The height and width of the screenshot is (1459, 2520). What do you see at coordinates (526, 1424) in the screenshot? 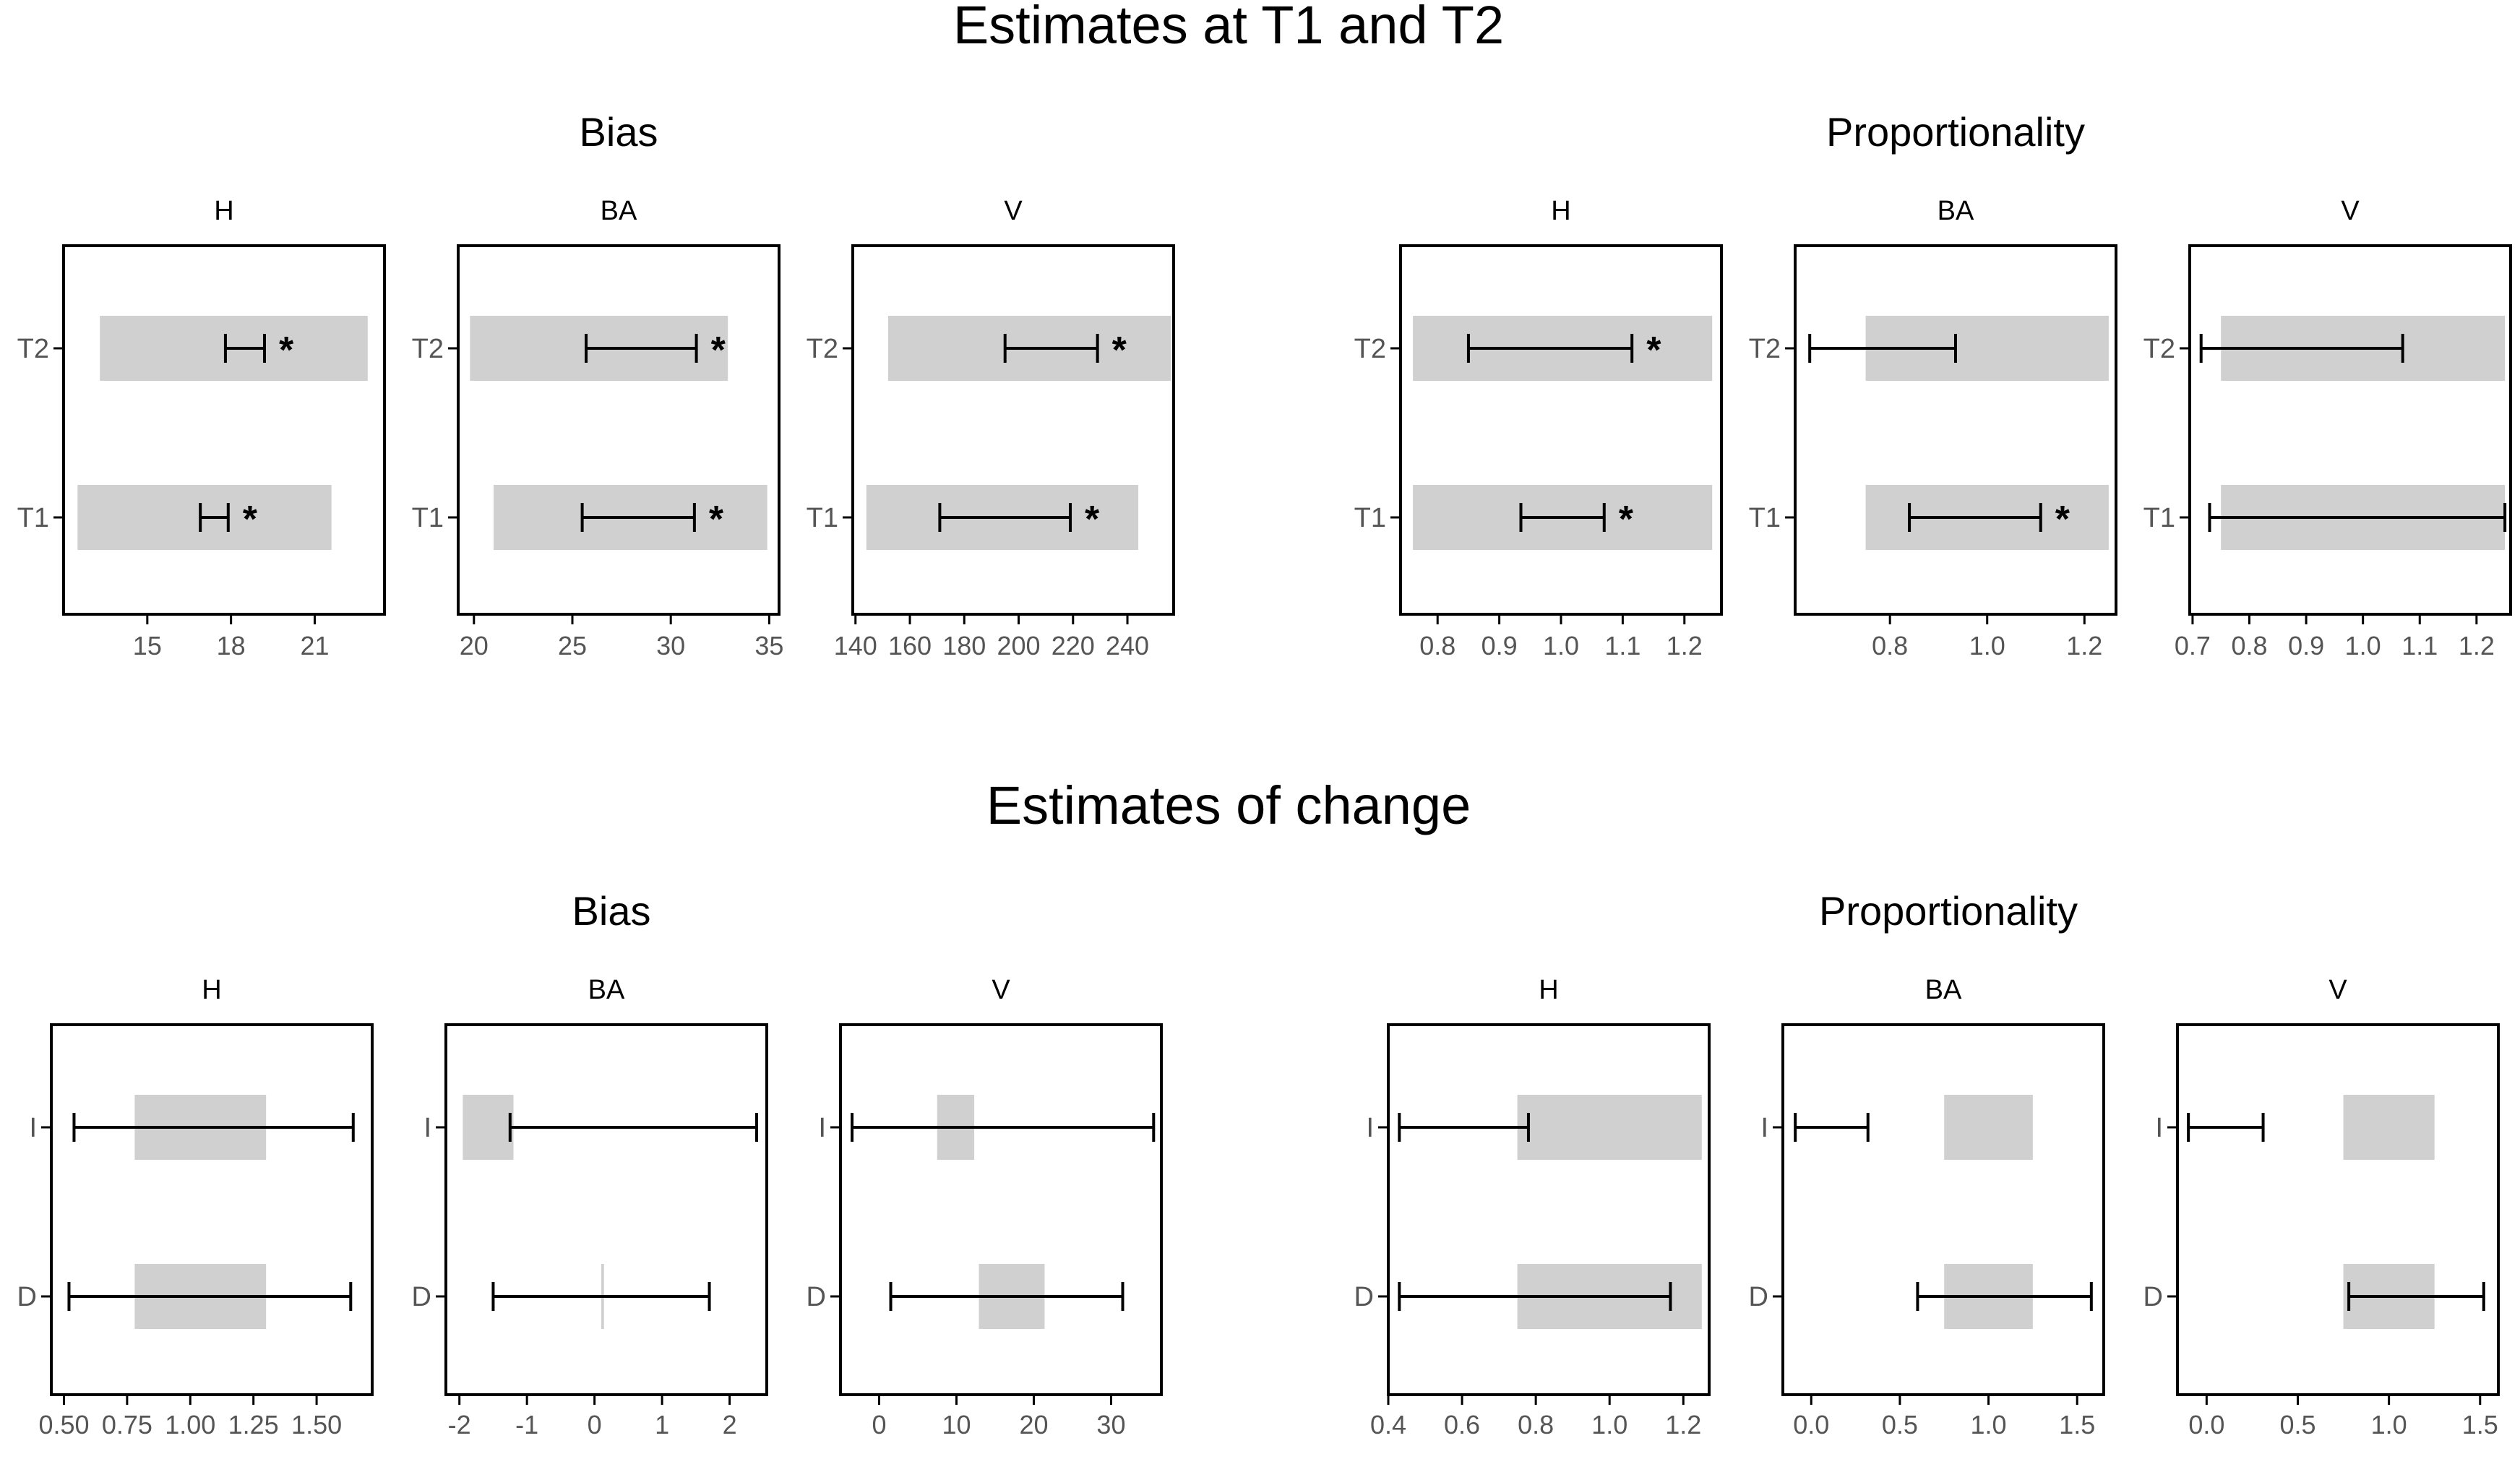
I see `x-tick-label: -1` at bounding box center [526, 1424].